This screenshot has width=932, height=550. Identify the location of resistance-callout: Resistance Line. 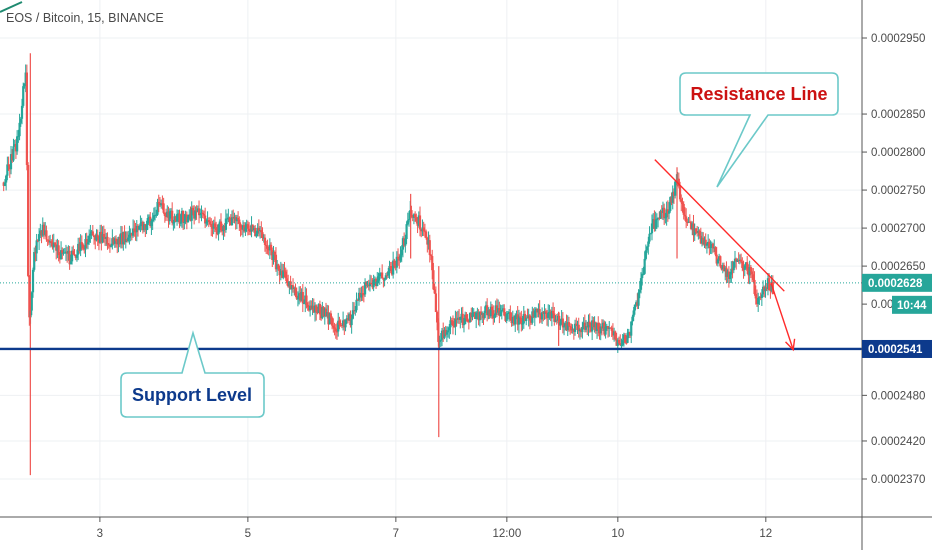
(759, 130).